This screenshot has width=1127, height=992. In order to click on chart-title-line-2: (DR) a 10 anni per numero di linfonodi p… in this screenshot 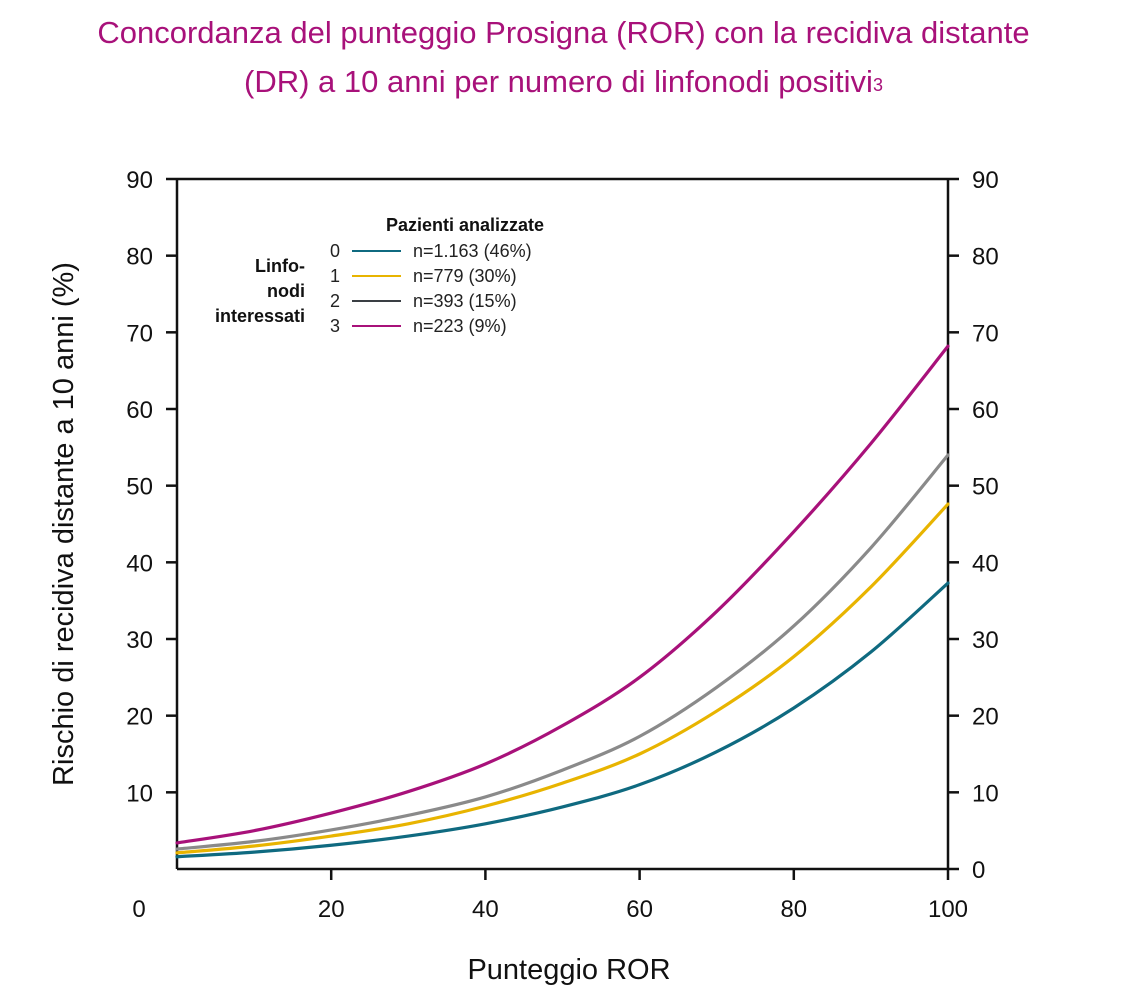, I will do `click(563, 81)`.